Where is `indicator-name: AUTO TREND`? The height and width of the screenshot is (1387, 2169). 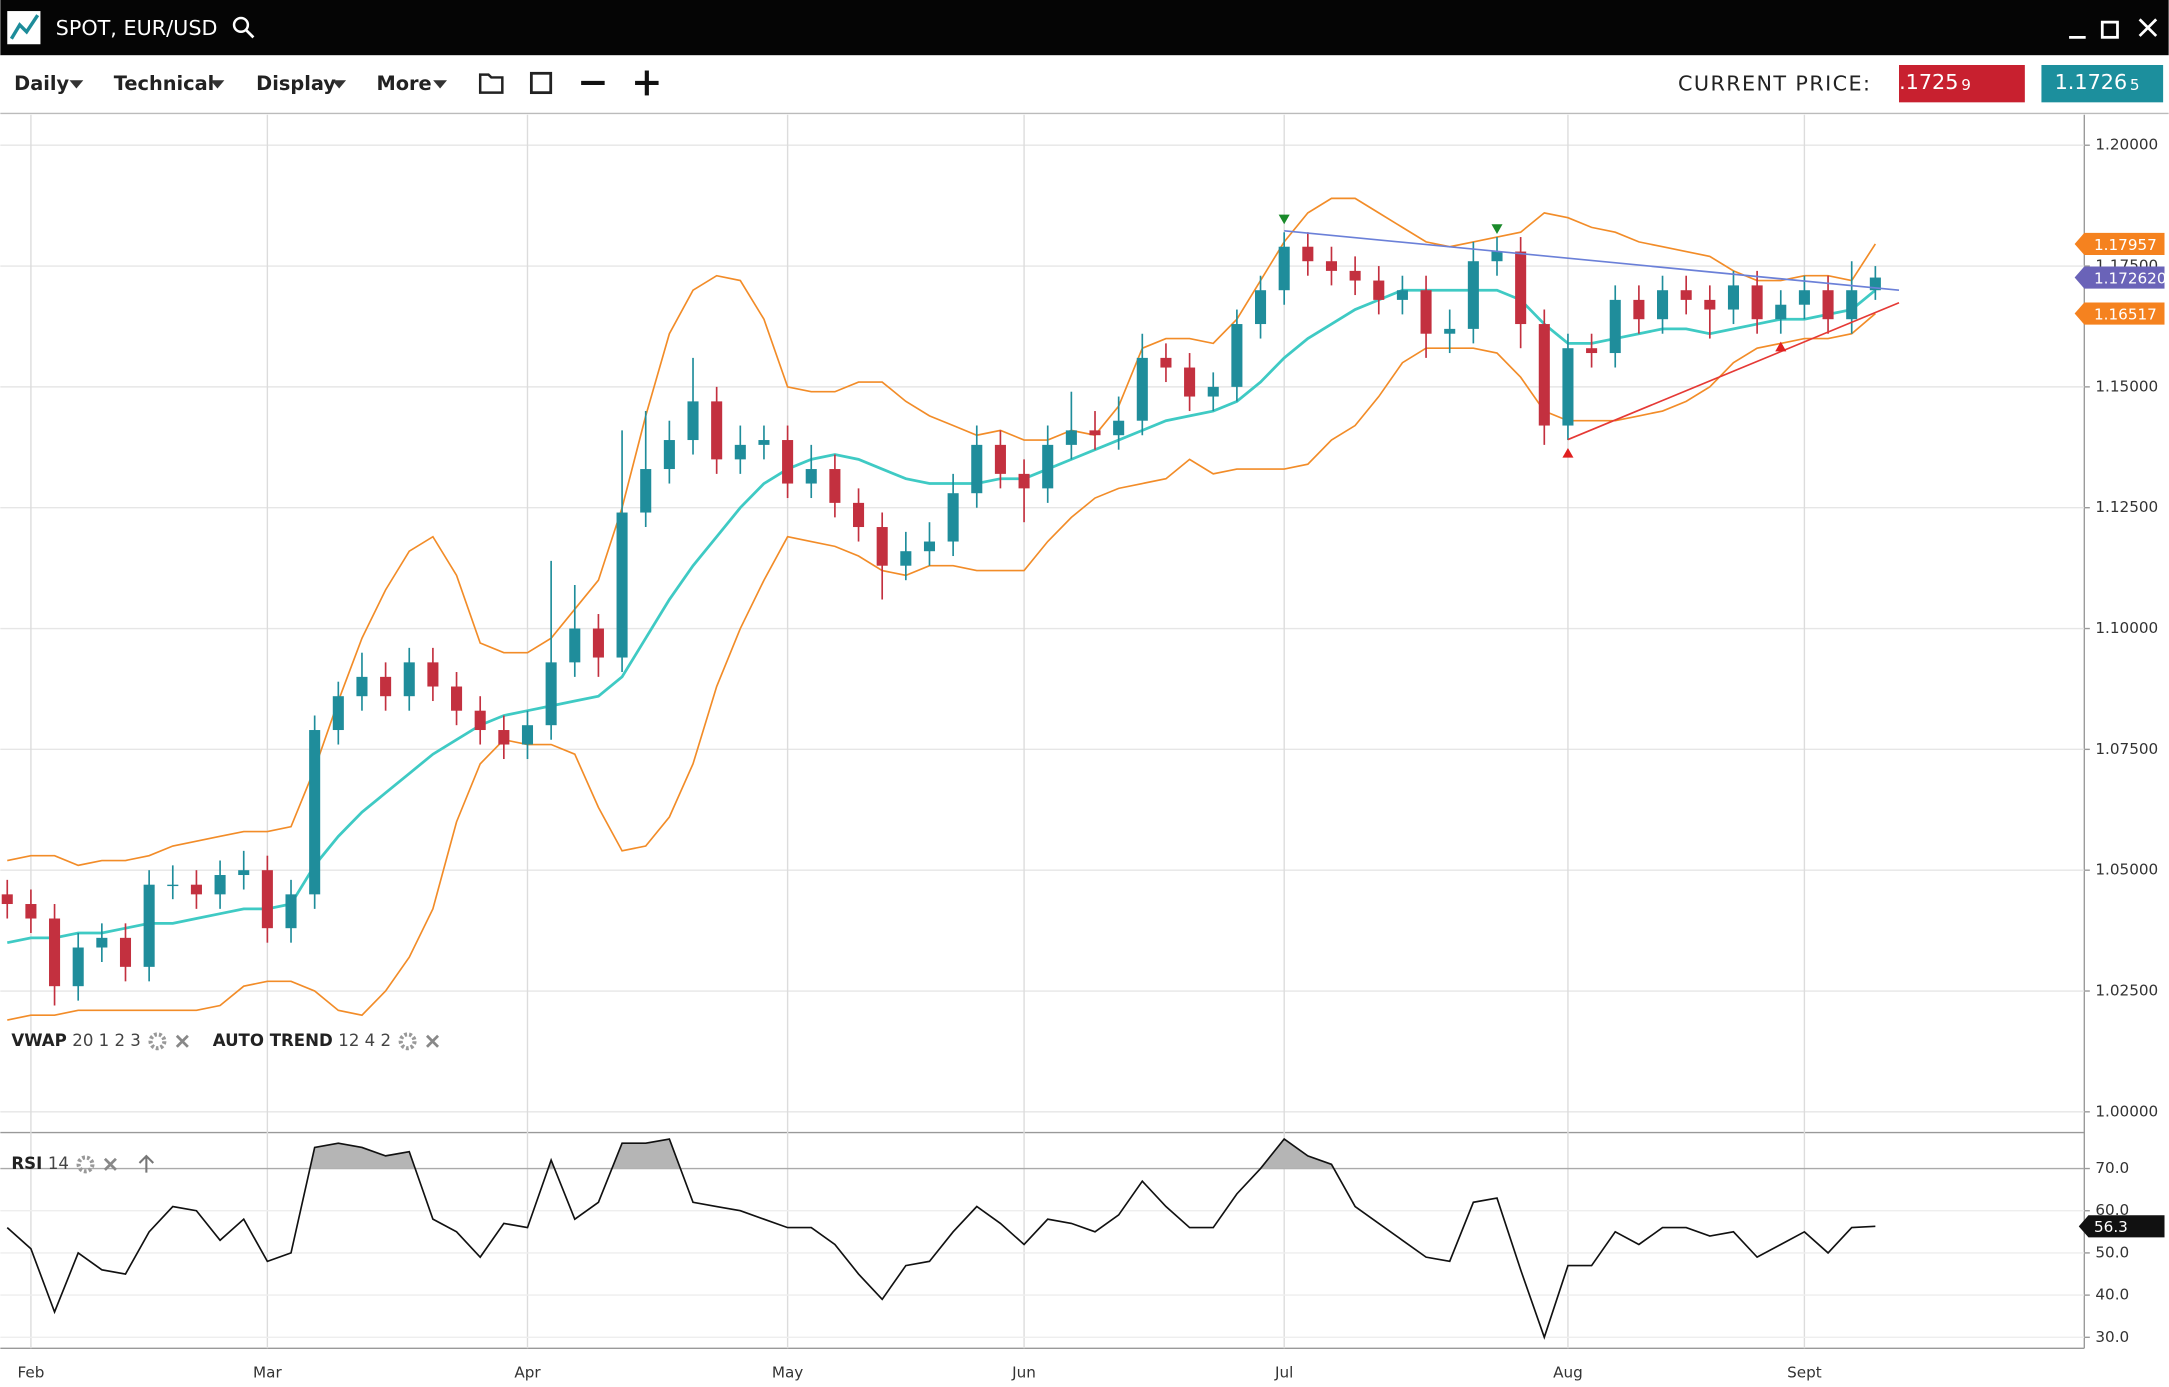 indicator-name: AUTO TREND is located at coordinates (273, 1040).